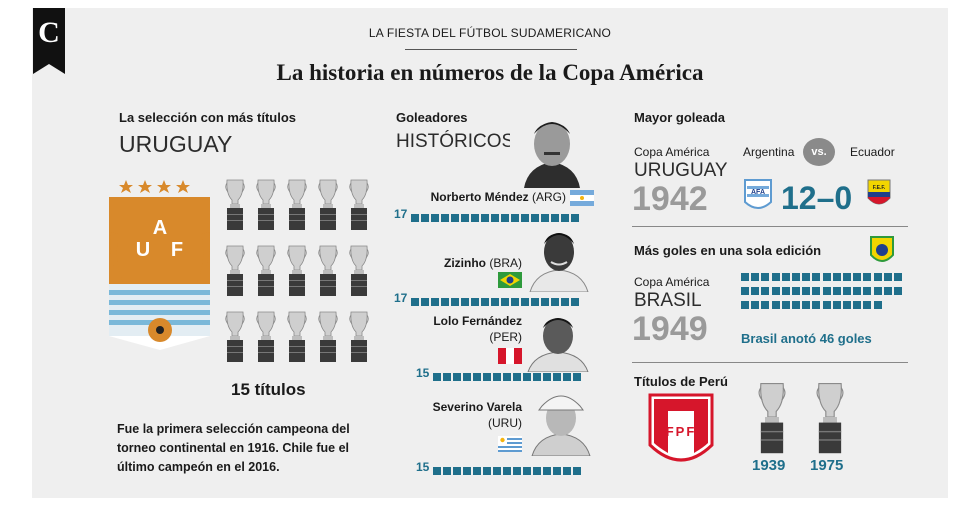 The height and width of the screenshot is (528, 980). I want to click on player-name-1: Norberto Méndez (ARG), so click(463, 197).